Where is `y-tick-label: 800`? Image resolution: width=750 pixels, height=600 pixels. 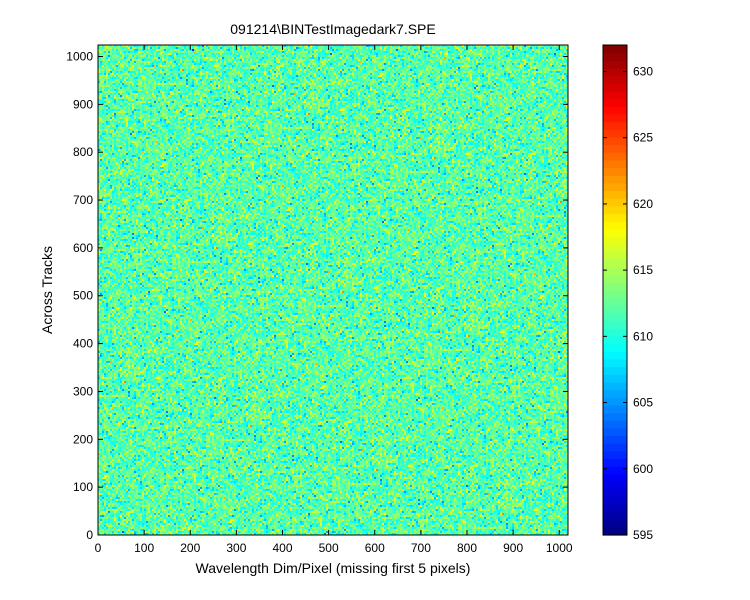 y-tick-label: 800 is located at coordinates (83, 152).